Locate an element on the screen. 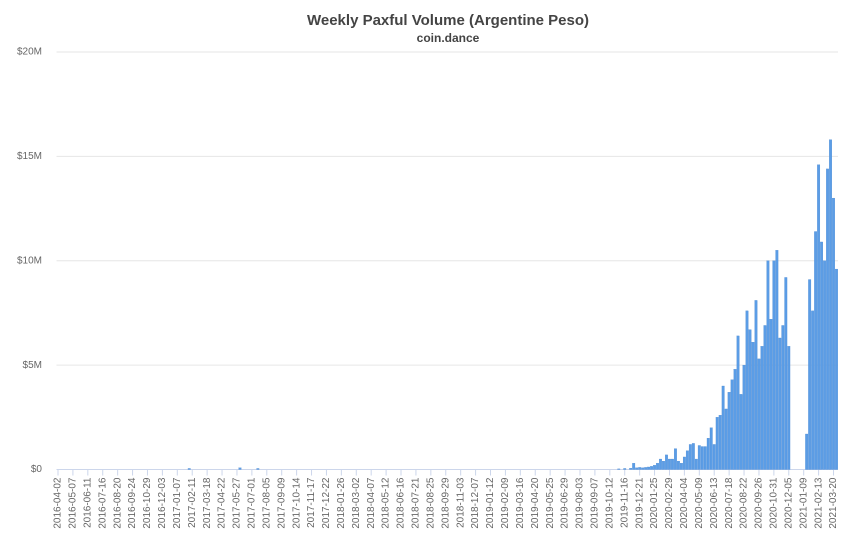 The width and height of the screenshot is (854, 550). x-tick-label: 2018-06-16 is located at coordinates (401, 503).